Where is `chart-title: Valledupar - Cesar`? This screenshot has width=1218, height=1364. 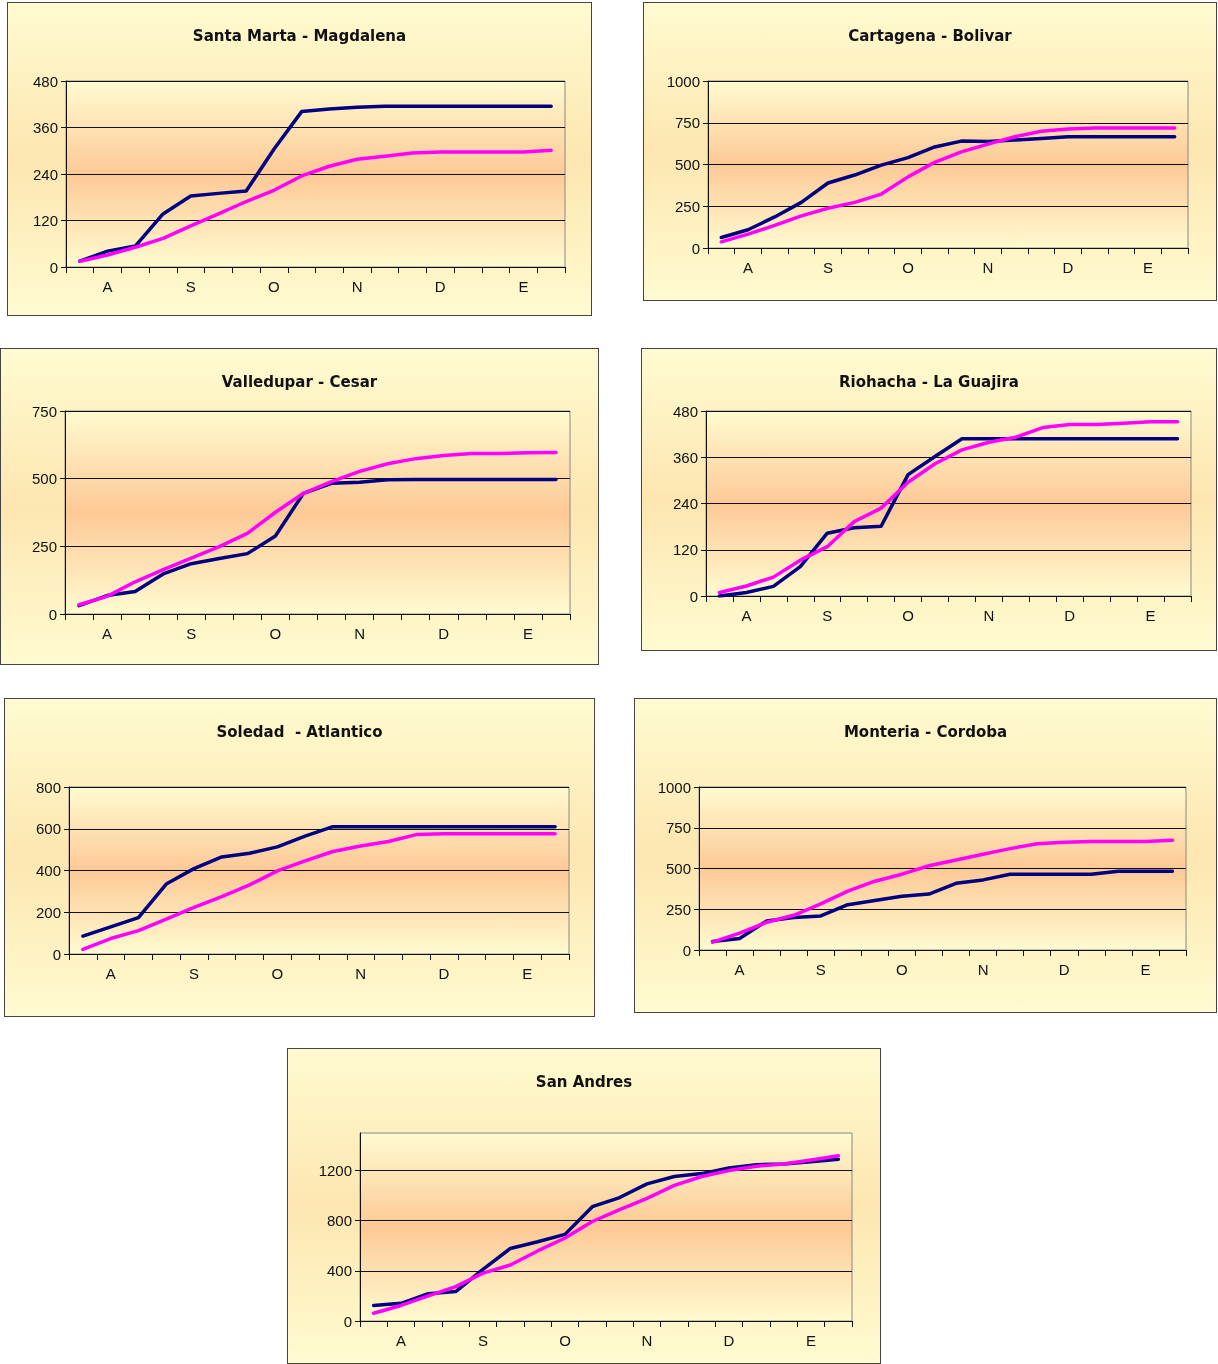
chart-title: Valledupar - Cesar is located at coordinates (299, 381).